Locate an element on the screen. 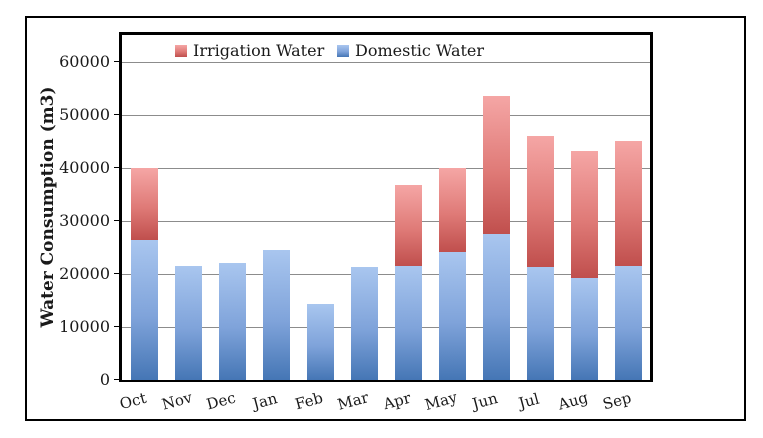  bar-irrigation-jun is located at coordinates (496, 165).